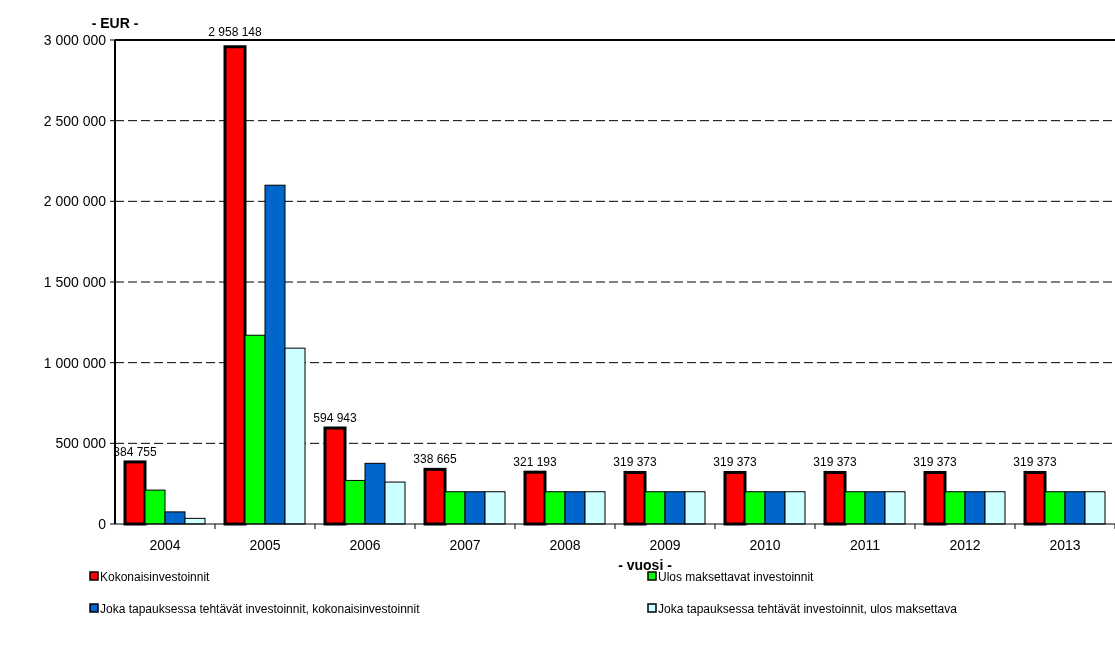 Image resolution: width=1115 pixels, height=653 pixels. Describe the element at coordinates (565, 545) in the screenshot. I see `x-tick-label: 2008` at that location.